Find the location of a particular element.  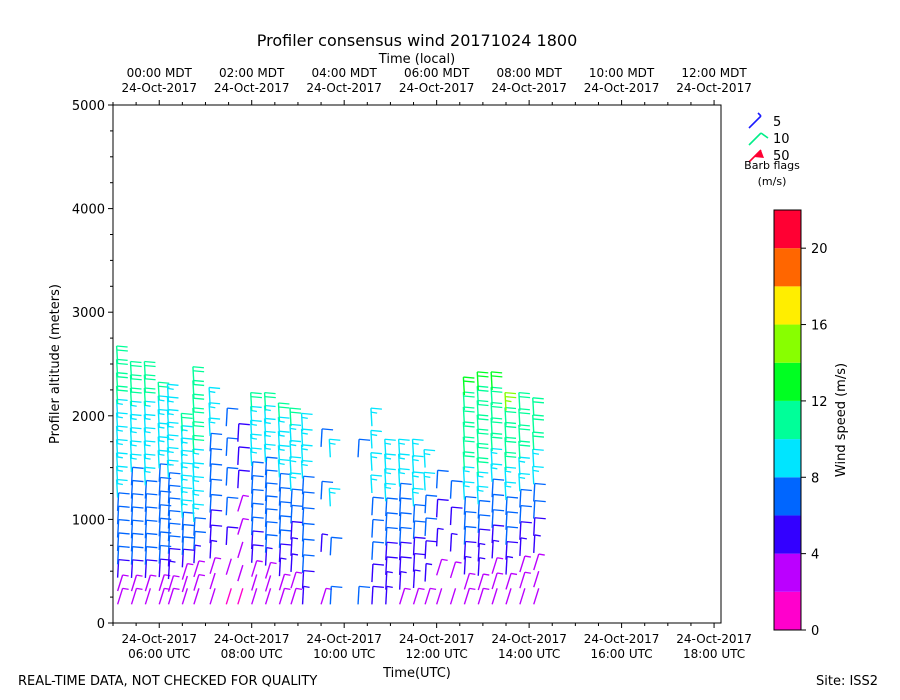

chart-title: Profiler consensus wind 20171024 1800 is located at coordinates (417, 40).